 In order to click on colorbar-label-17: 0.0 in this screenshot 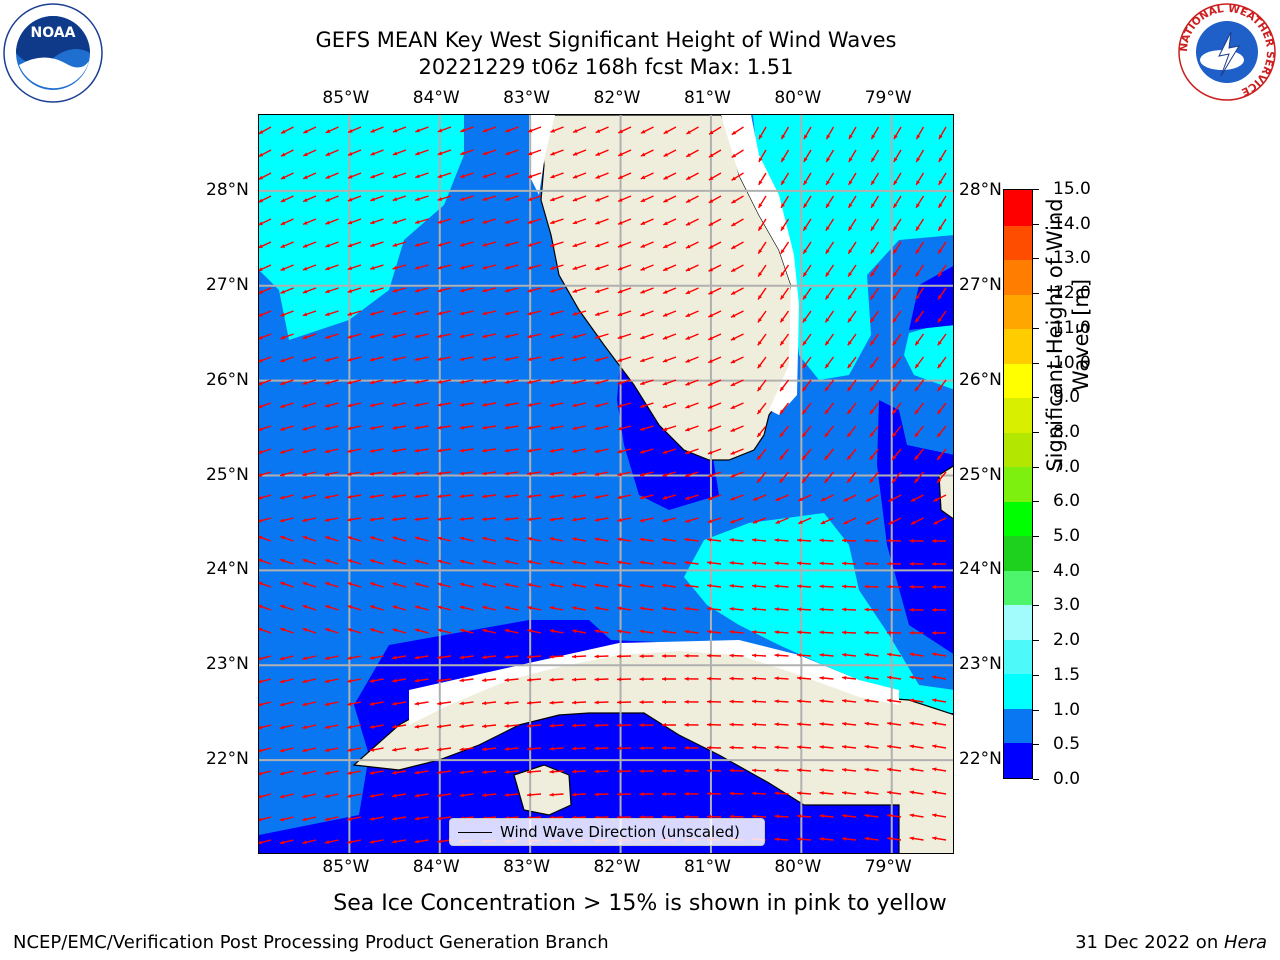, I will do `click(1067, 779)`.